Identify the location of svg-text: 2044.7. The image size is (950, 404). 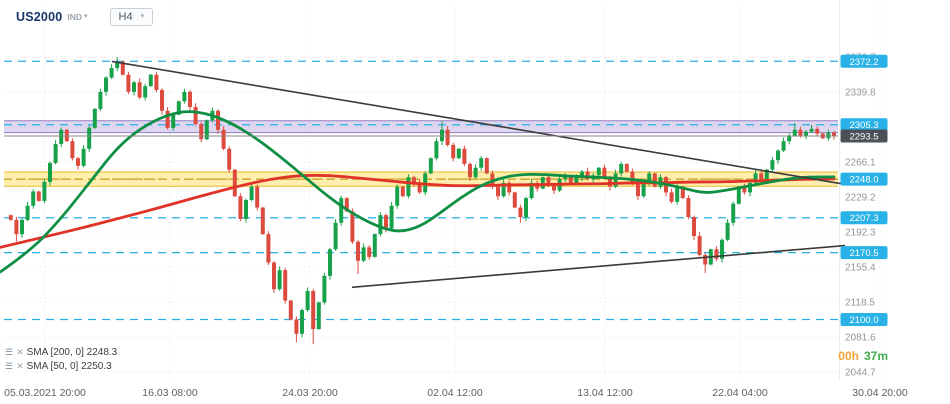
(860, 373).